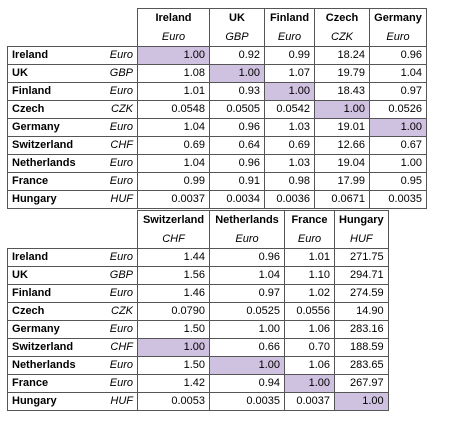 This screenshot has height=425, width=459. I want to click on rate-cell: 0.97, so click(247, 293).